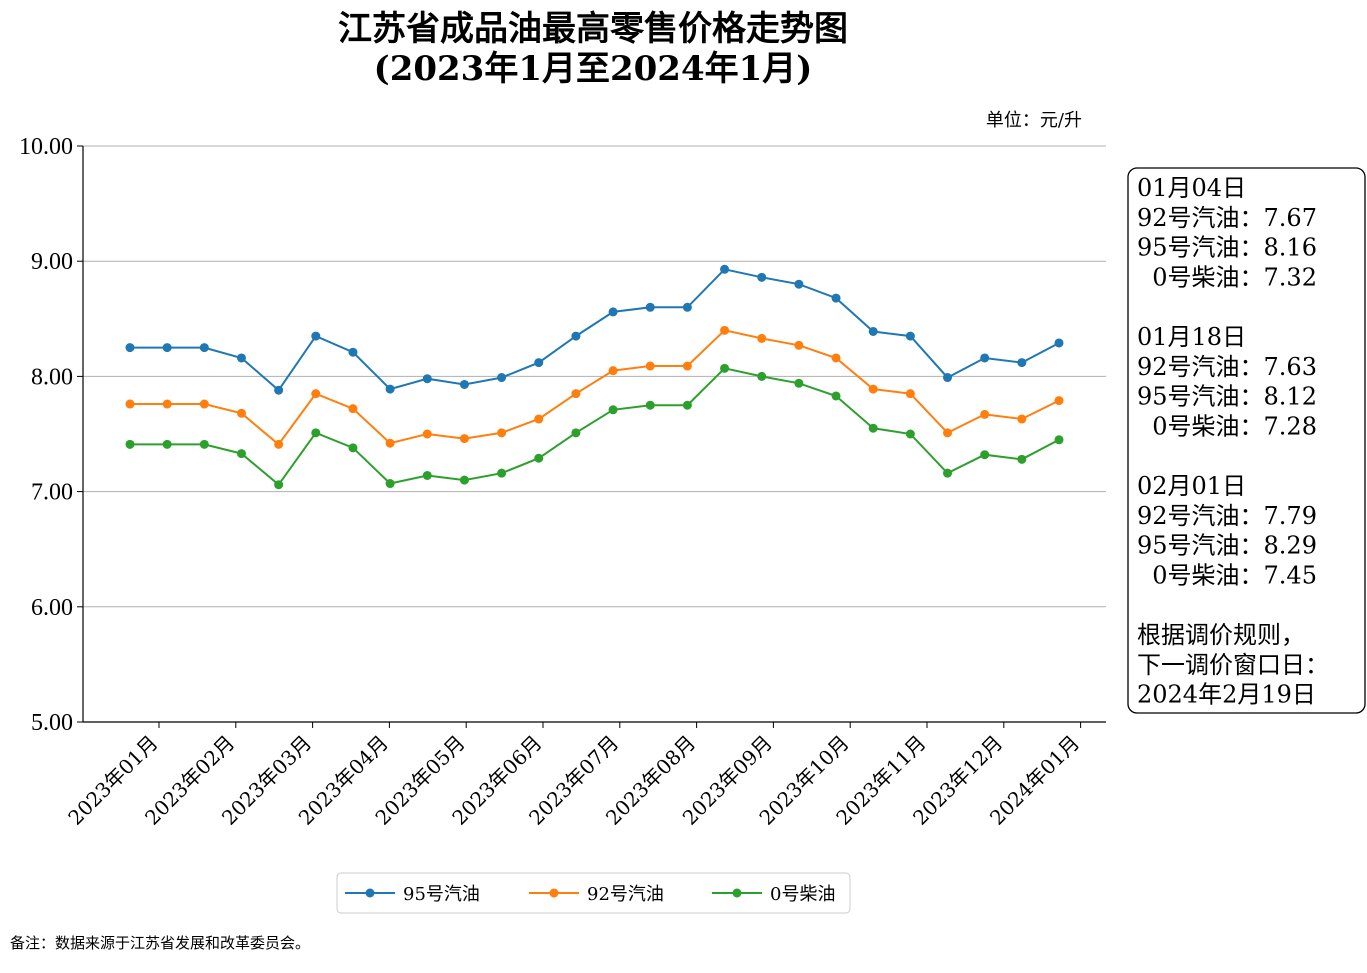 This screenshot has width=1367, height=973. What do you see at coordinates (1227, 367) in the screenshot?
I see `info-box-line: 92号汽油：7.63` at bounding box center [1227, 367].